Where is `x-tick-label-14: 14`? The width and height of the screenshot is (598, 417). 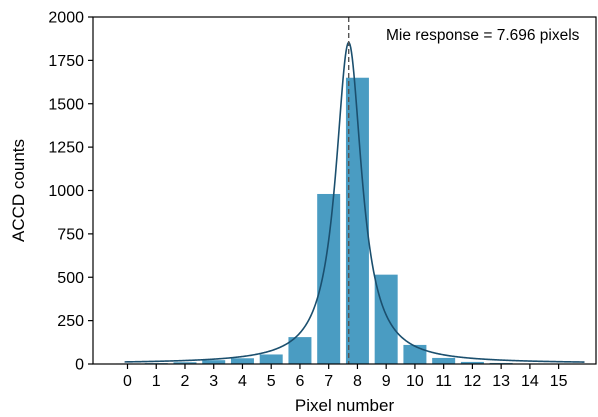
x-tick-label-14: 14 is located at coordinates (530, 381).